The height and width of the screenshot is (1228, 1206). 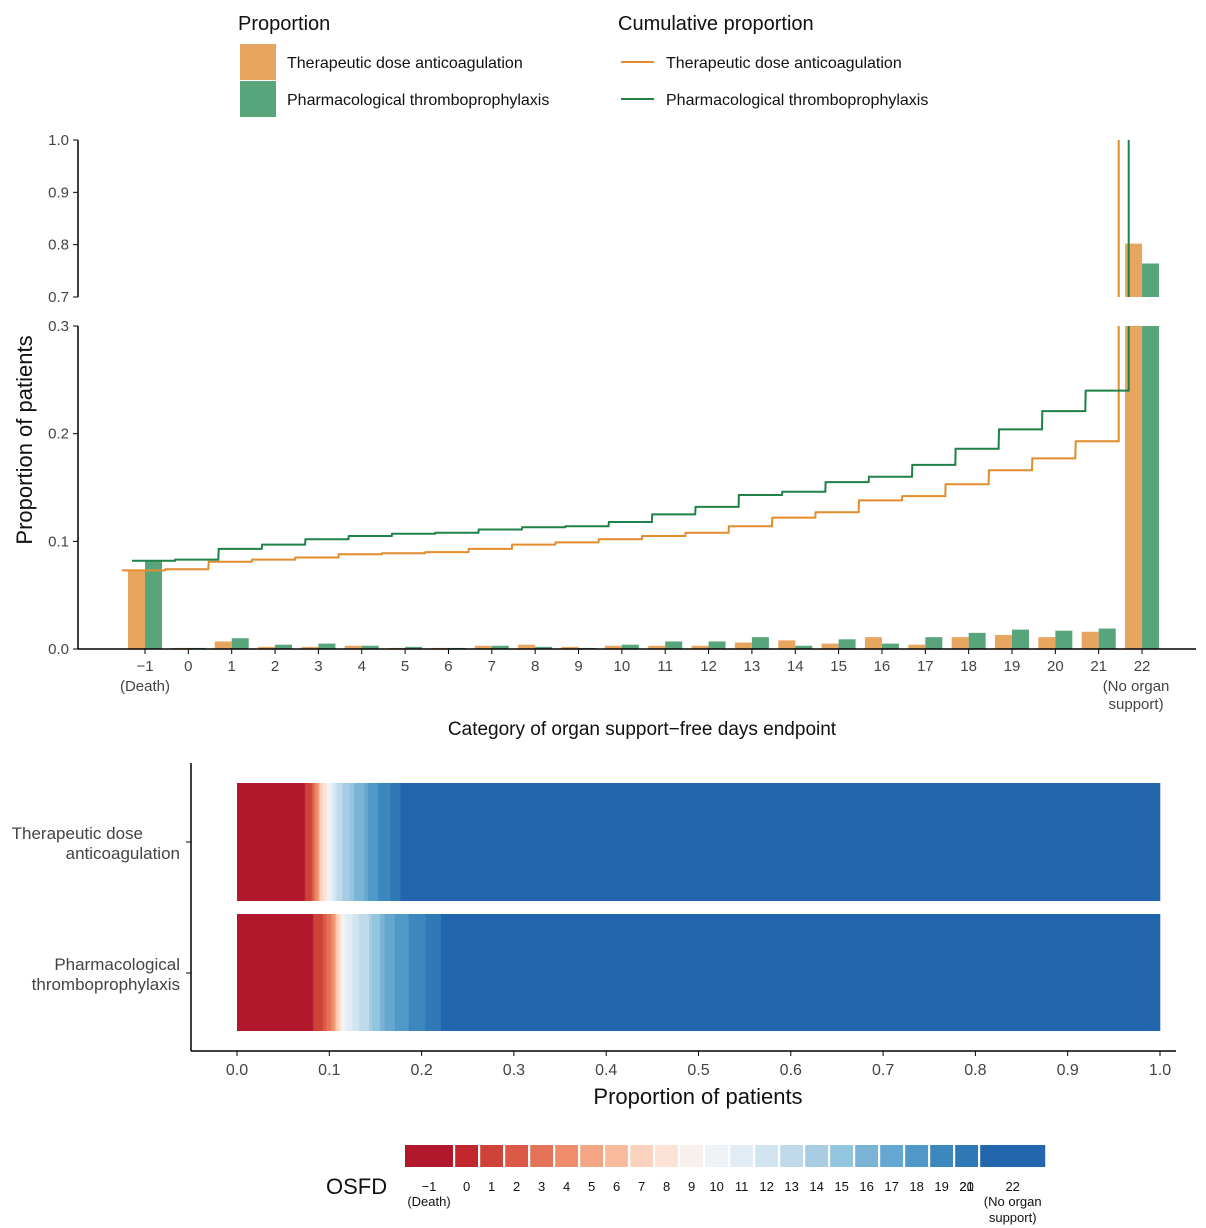 I want to click on y-tick-label-upper-0: 0.7, so click(x=58, y=297).